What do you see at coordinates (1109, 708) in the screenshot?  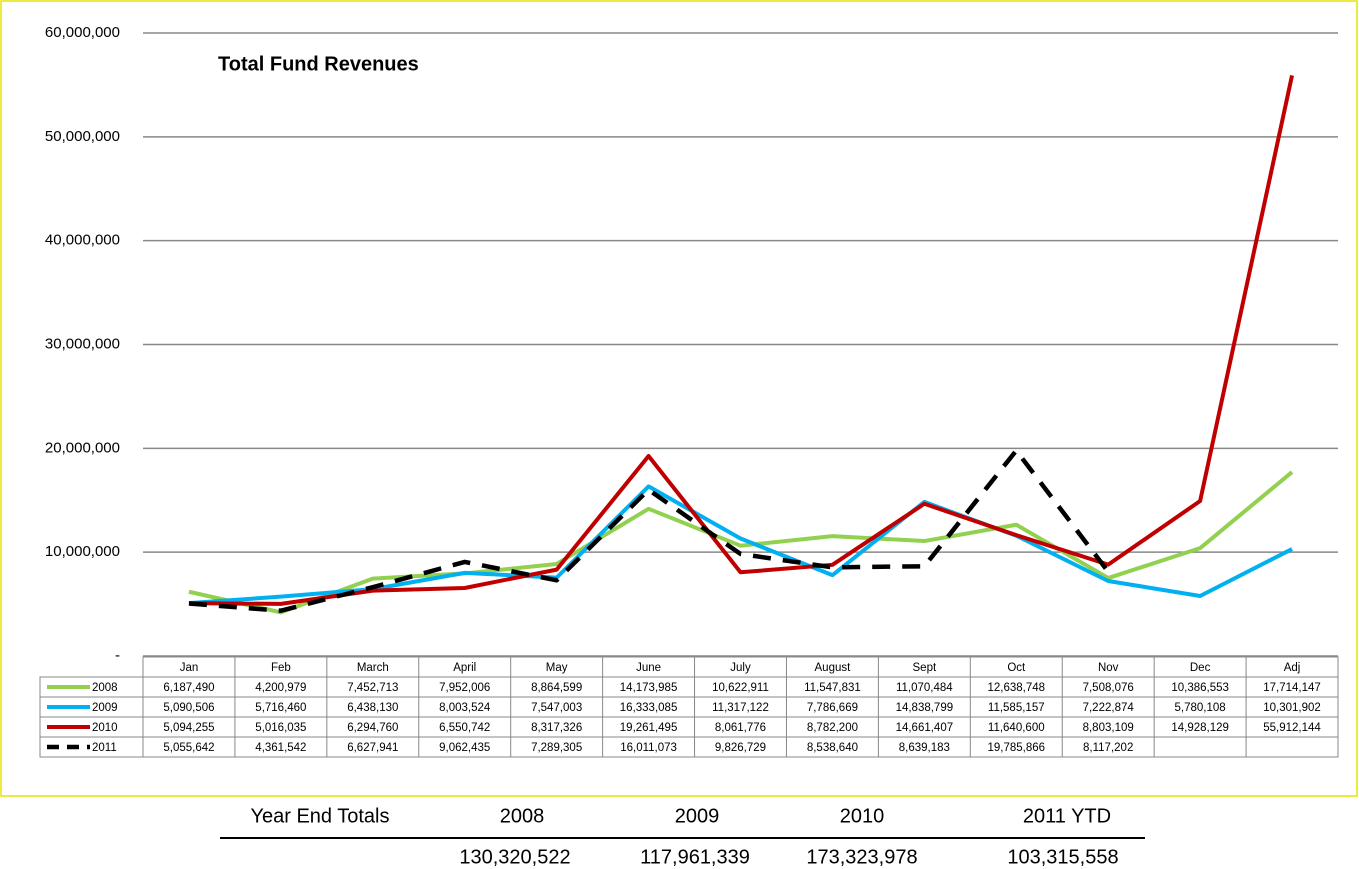 I see `data-table-value: 7,222,874` at bounding box center [1109, 708].